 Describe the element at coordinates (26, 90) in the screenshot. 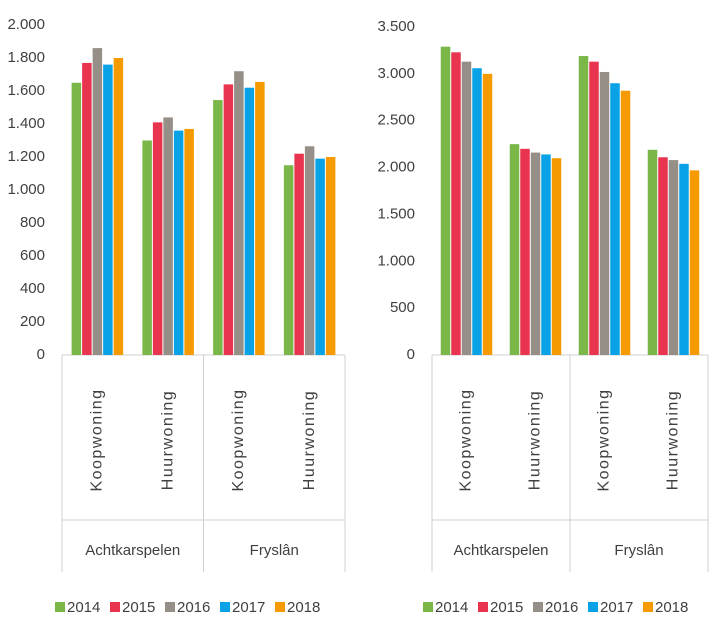

I see `y-tick-label: 1.600` at that location.